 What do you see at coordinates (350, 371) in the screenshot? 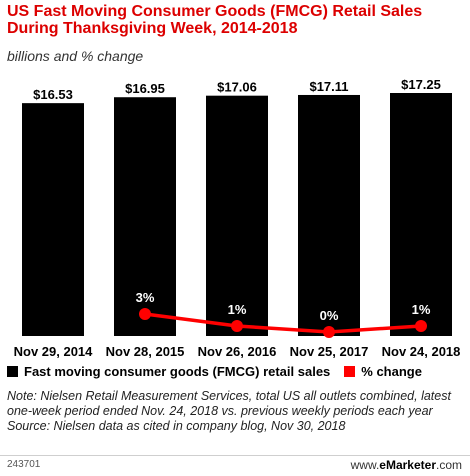
I see `legend-swatch-change` at bounding box center [350, 371].